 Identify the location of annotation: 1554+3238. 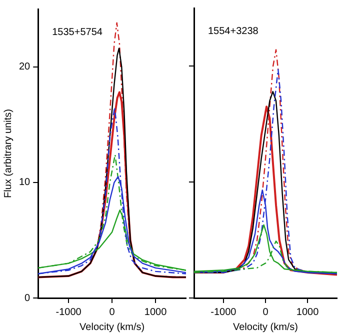
(233, 31).